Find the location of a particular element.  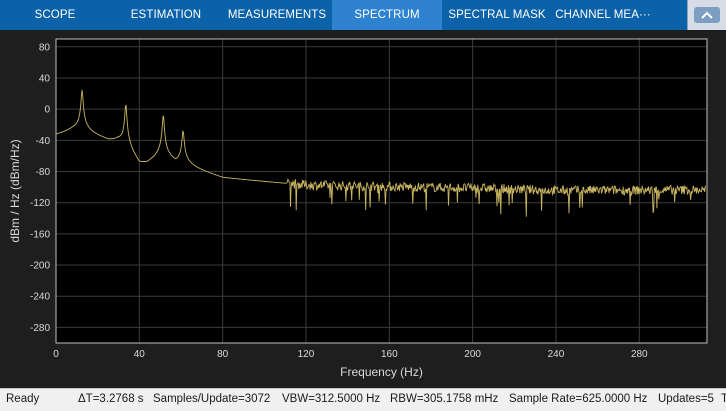

y-tick-label: -40 is located at coordinates (43, 141).